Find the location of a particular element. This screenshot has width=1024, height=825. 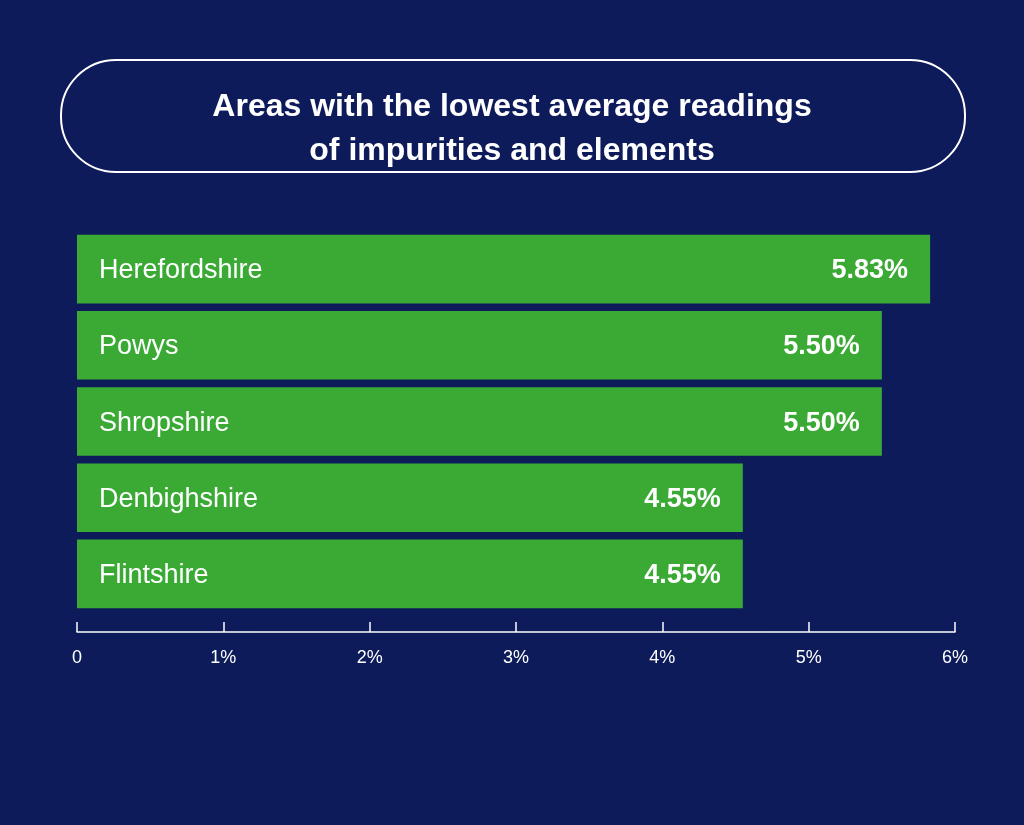

chart-title: Areas with the lowest average readings of impurities and elements is located at coordinates (512, 127).